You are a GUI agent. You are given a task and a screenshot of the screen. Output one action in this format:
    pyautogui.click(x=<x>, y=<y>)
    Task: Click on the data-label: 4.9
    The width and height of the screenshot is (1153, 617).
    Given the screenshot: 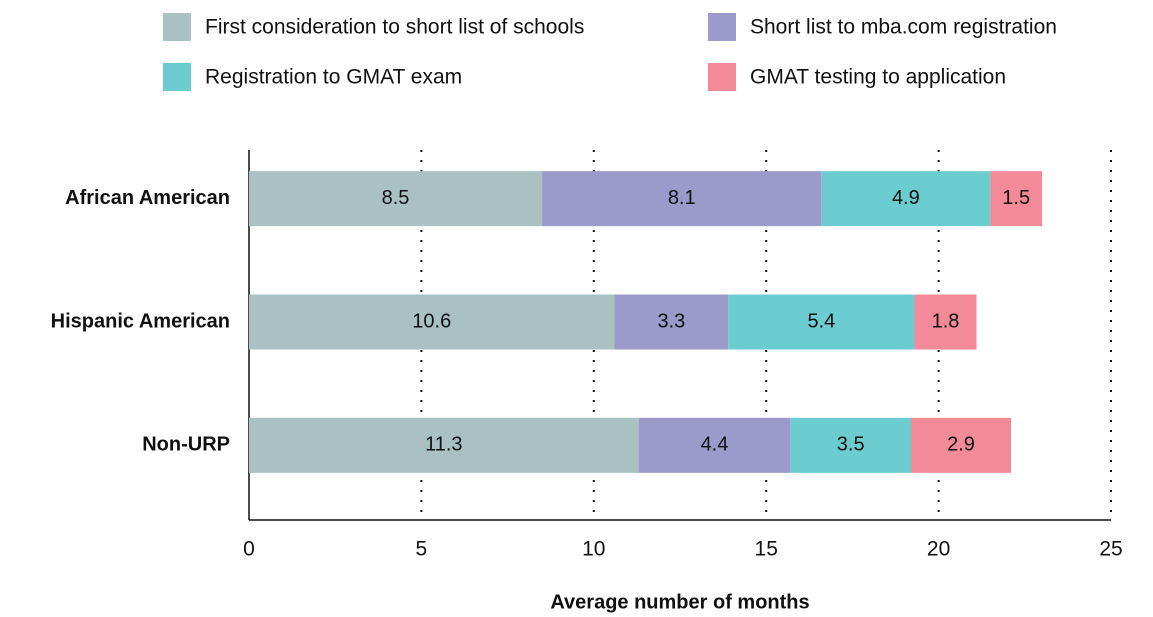 What is the action you would take?
    pyautogui.click(x=906, y=198)
    